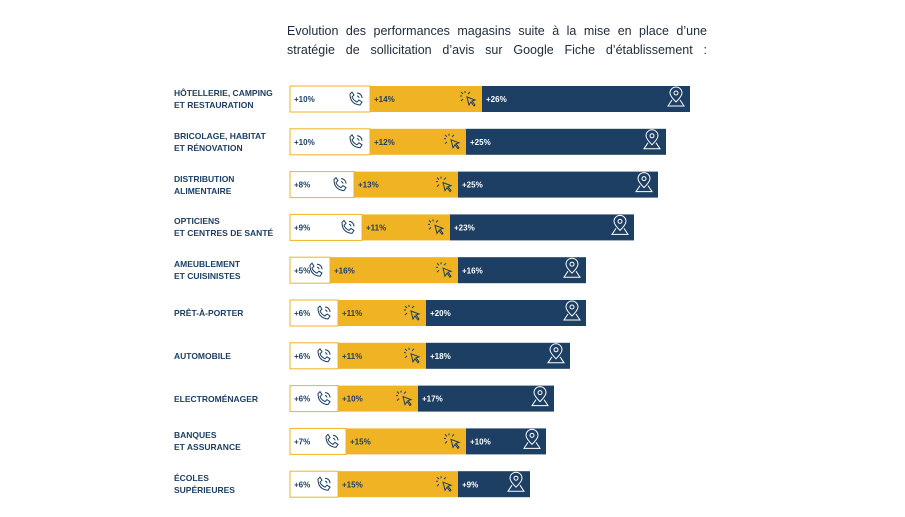 The image size is (905, 517). Describe the element at coordinates (464, 228) in the screenshot. I see `value-label: +23%` at that location.